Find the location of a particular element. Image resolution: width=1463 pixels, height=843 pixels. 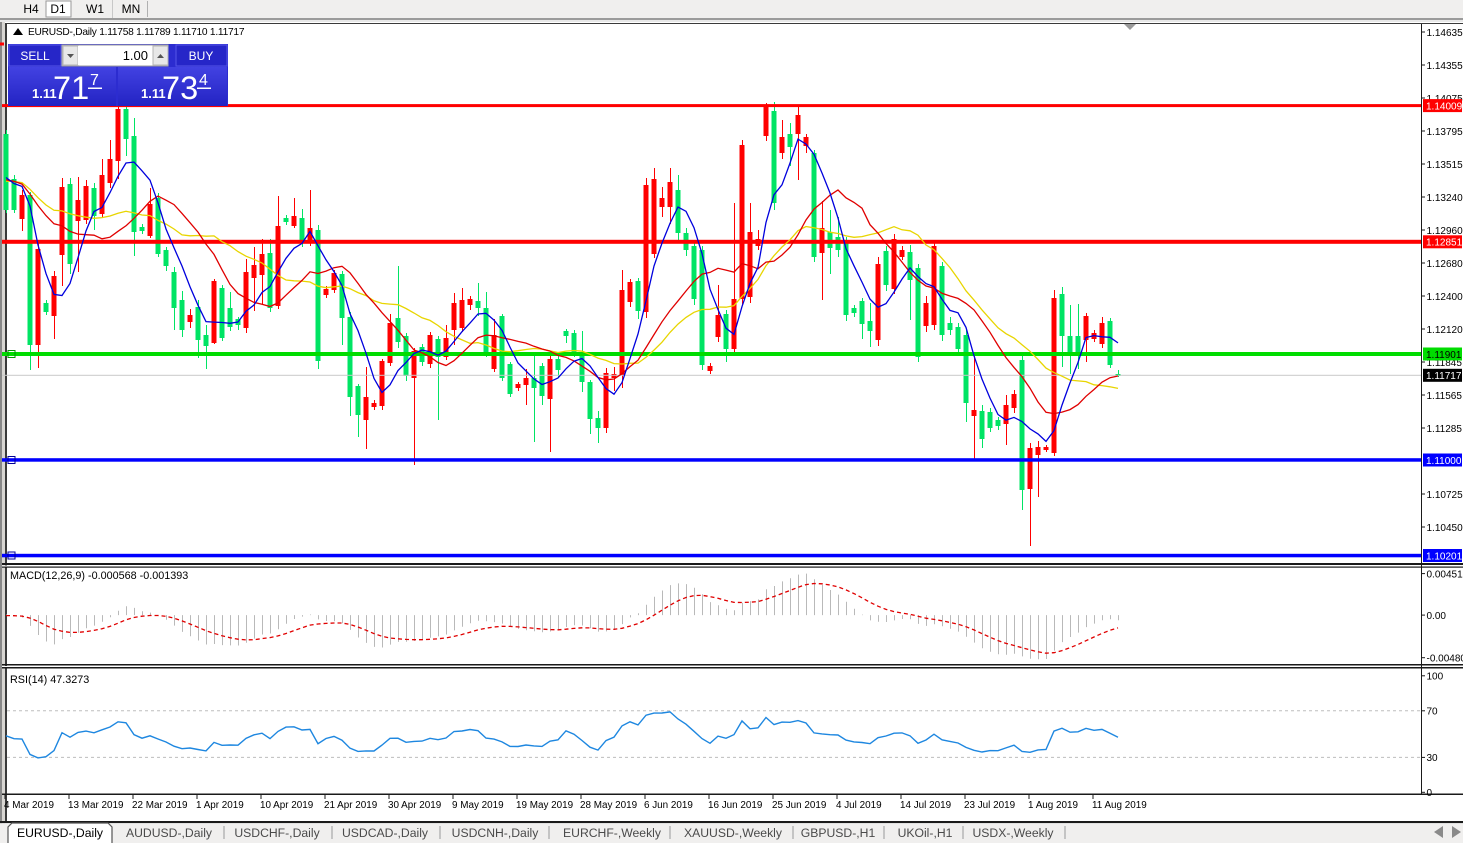

svg-text: USDCHF-,Daily is located at coordinates (277, 833).